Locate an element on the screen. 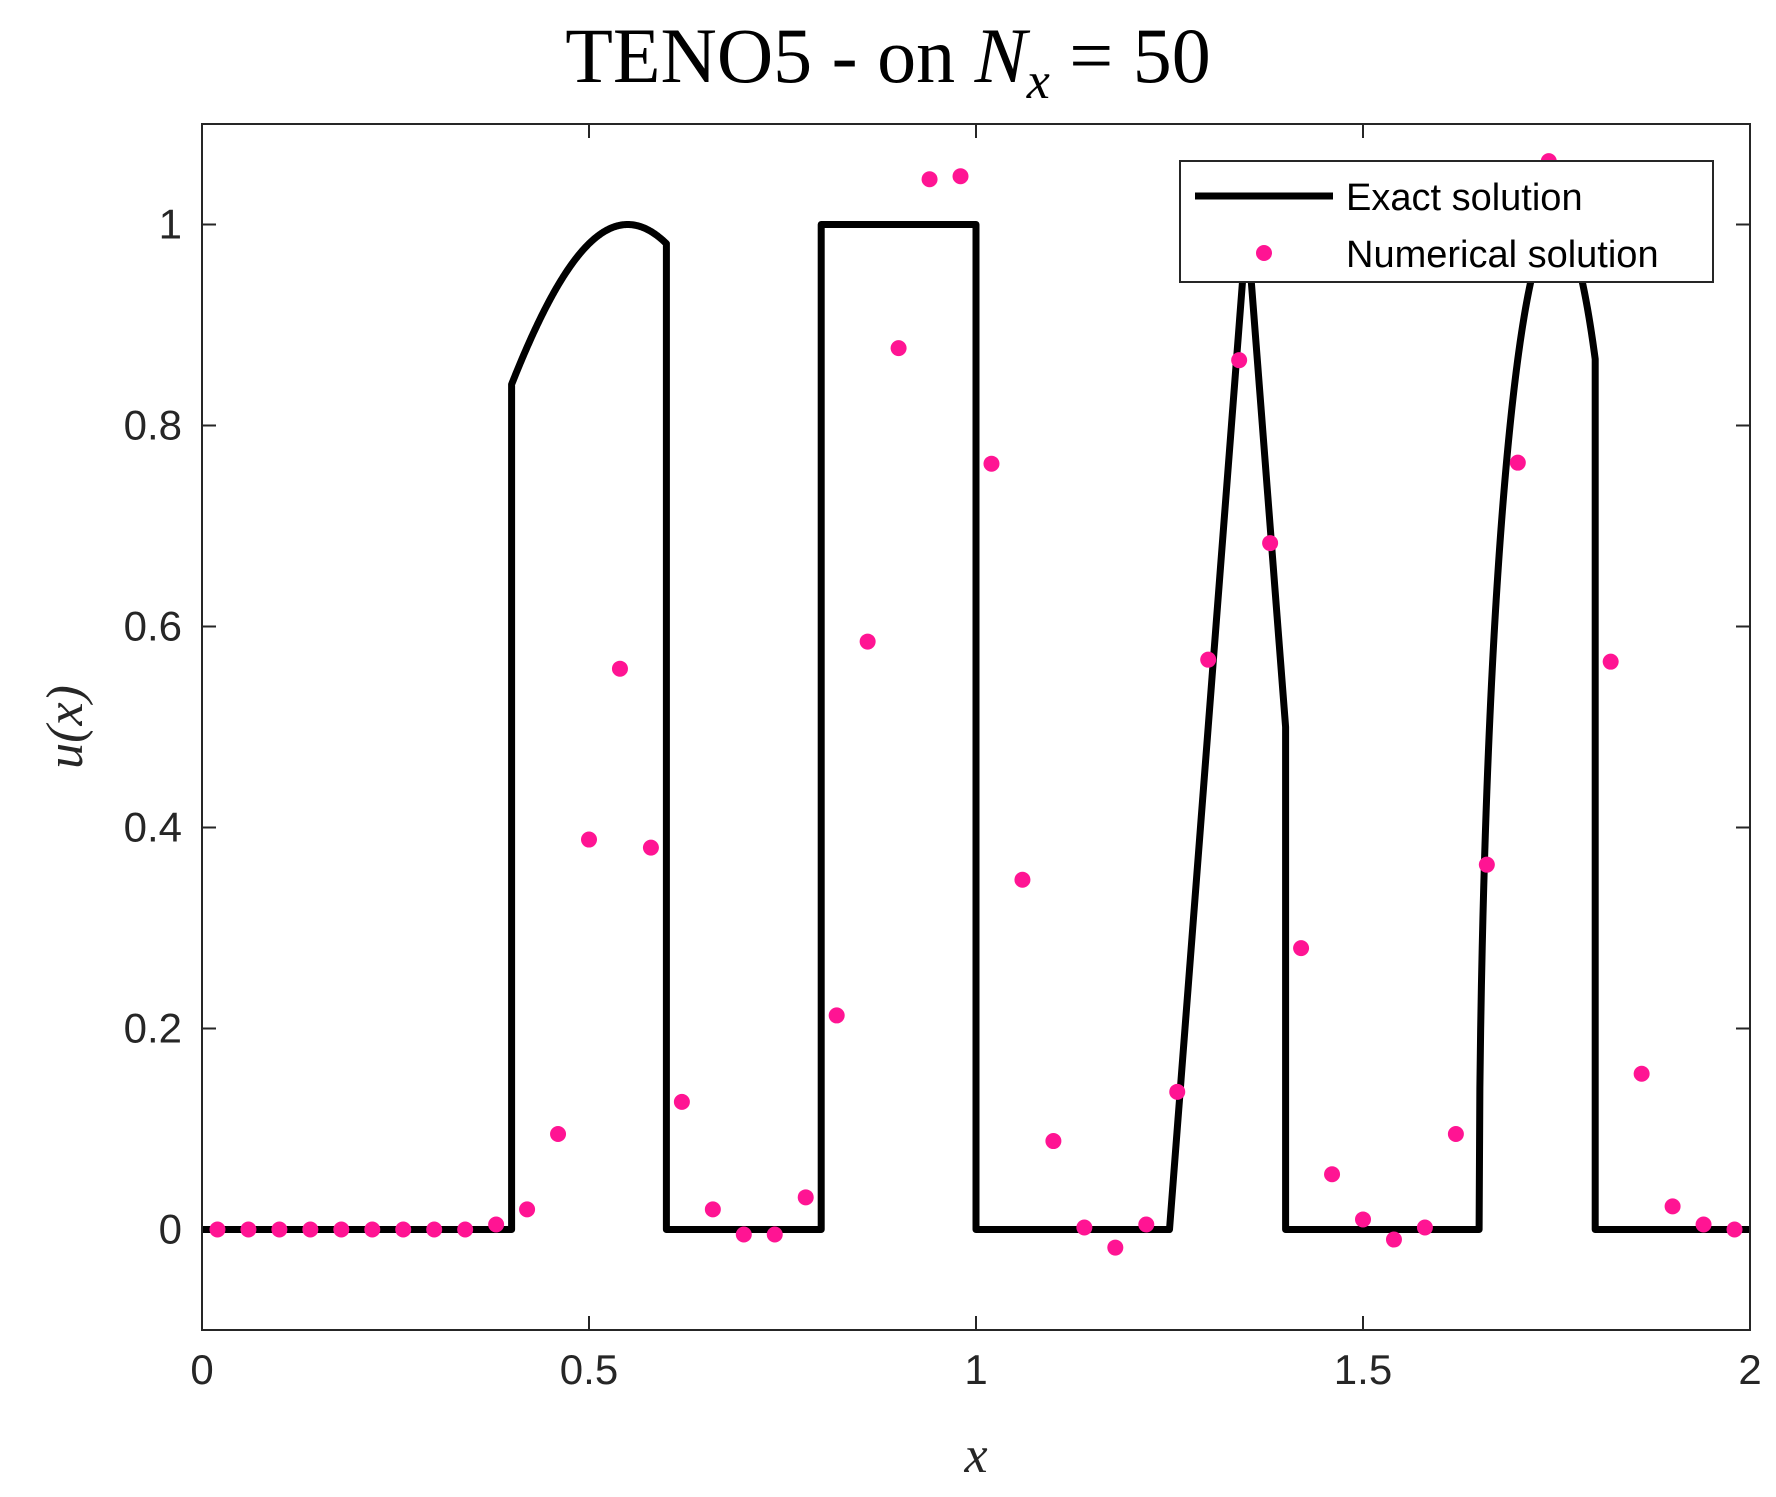 This screenshot has height=1497, width=1776. legend-box is located at coordinates (1446, 221).